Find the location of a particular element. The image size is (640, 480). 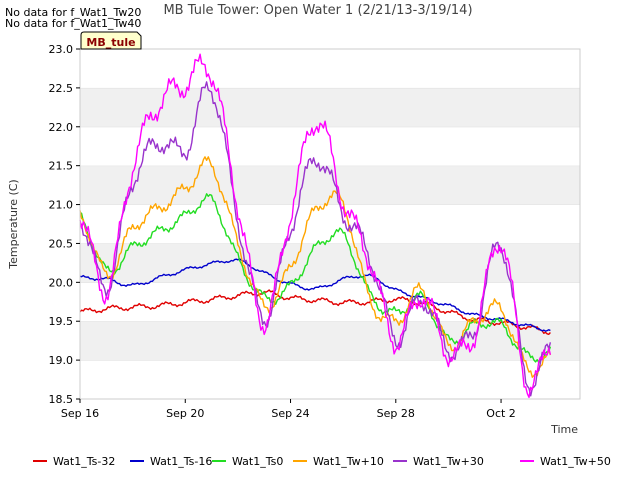

y-tick-label: 23.0 is located at coordinates (61, 49).